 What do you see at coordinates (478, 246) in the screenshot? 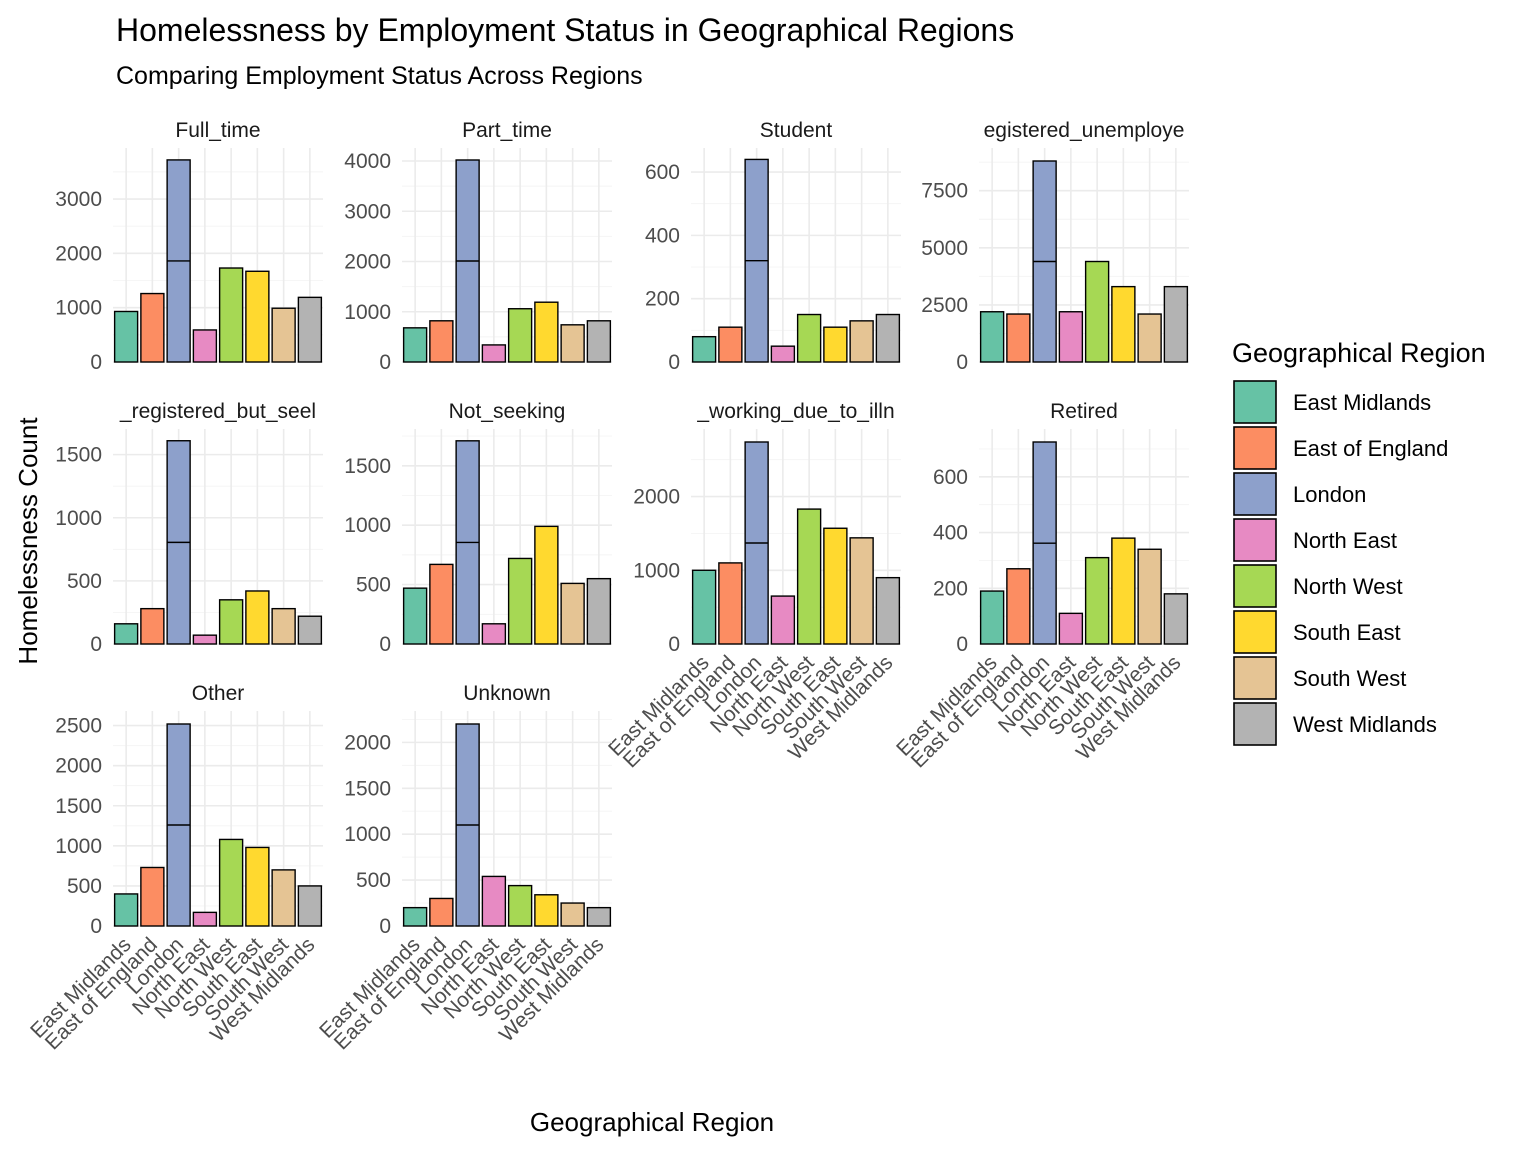
I see `facet-part-time: Part_time 0 1000 2000 3000 4000` at bounding box center [478, 246].